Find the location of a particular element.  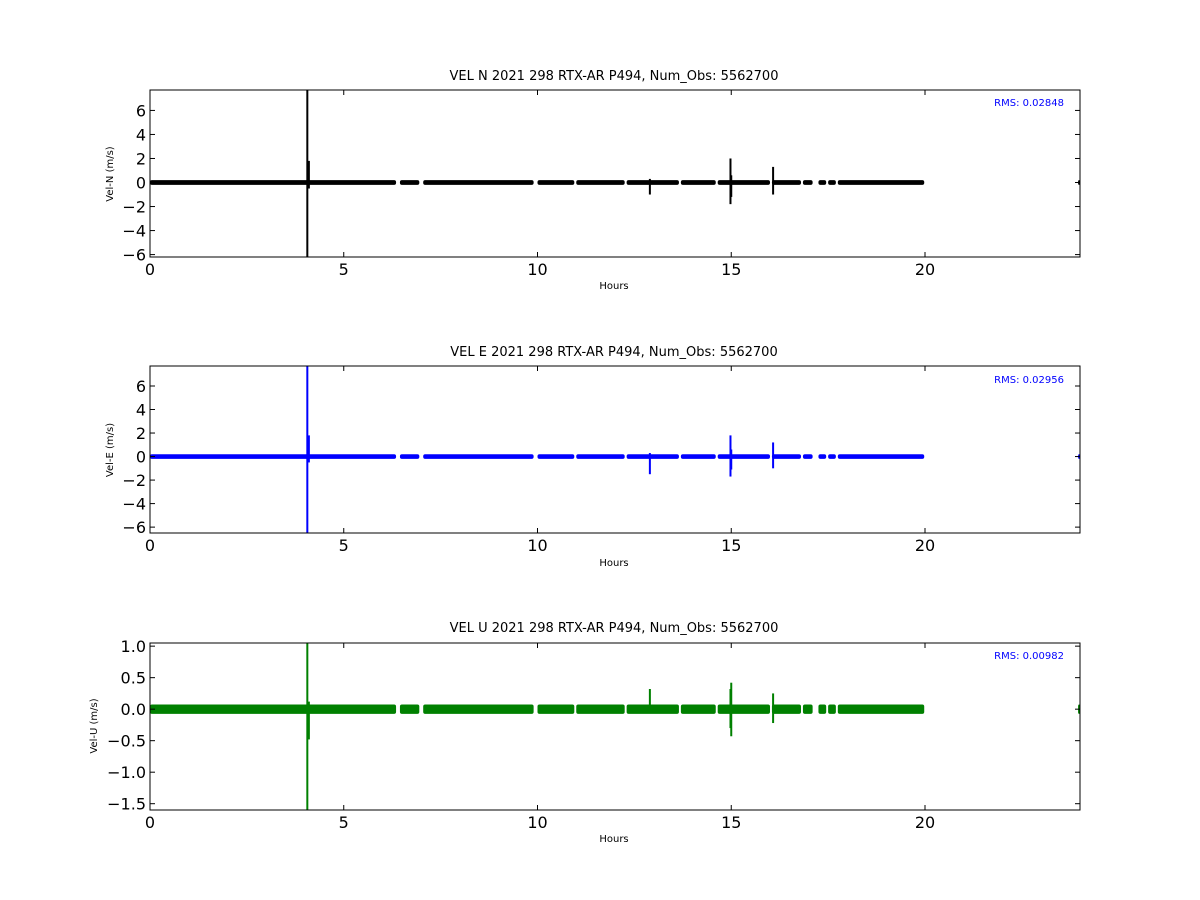

rms-annotation: RMS: 0.02848 is located at coordinates (1029, 103).